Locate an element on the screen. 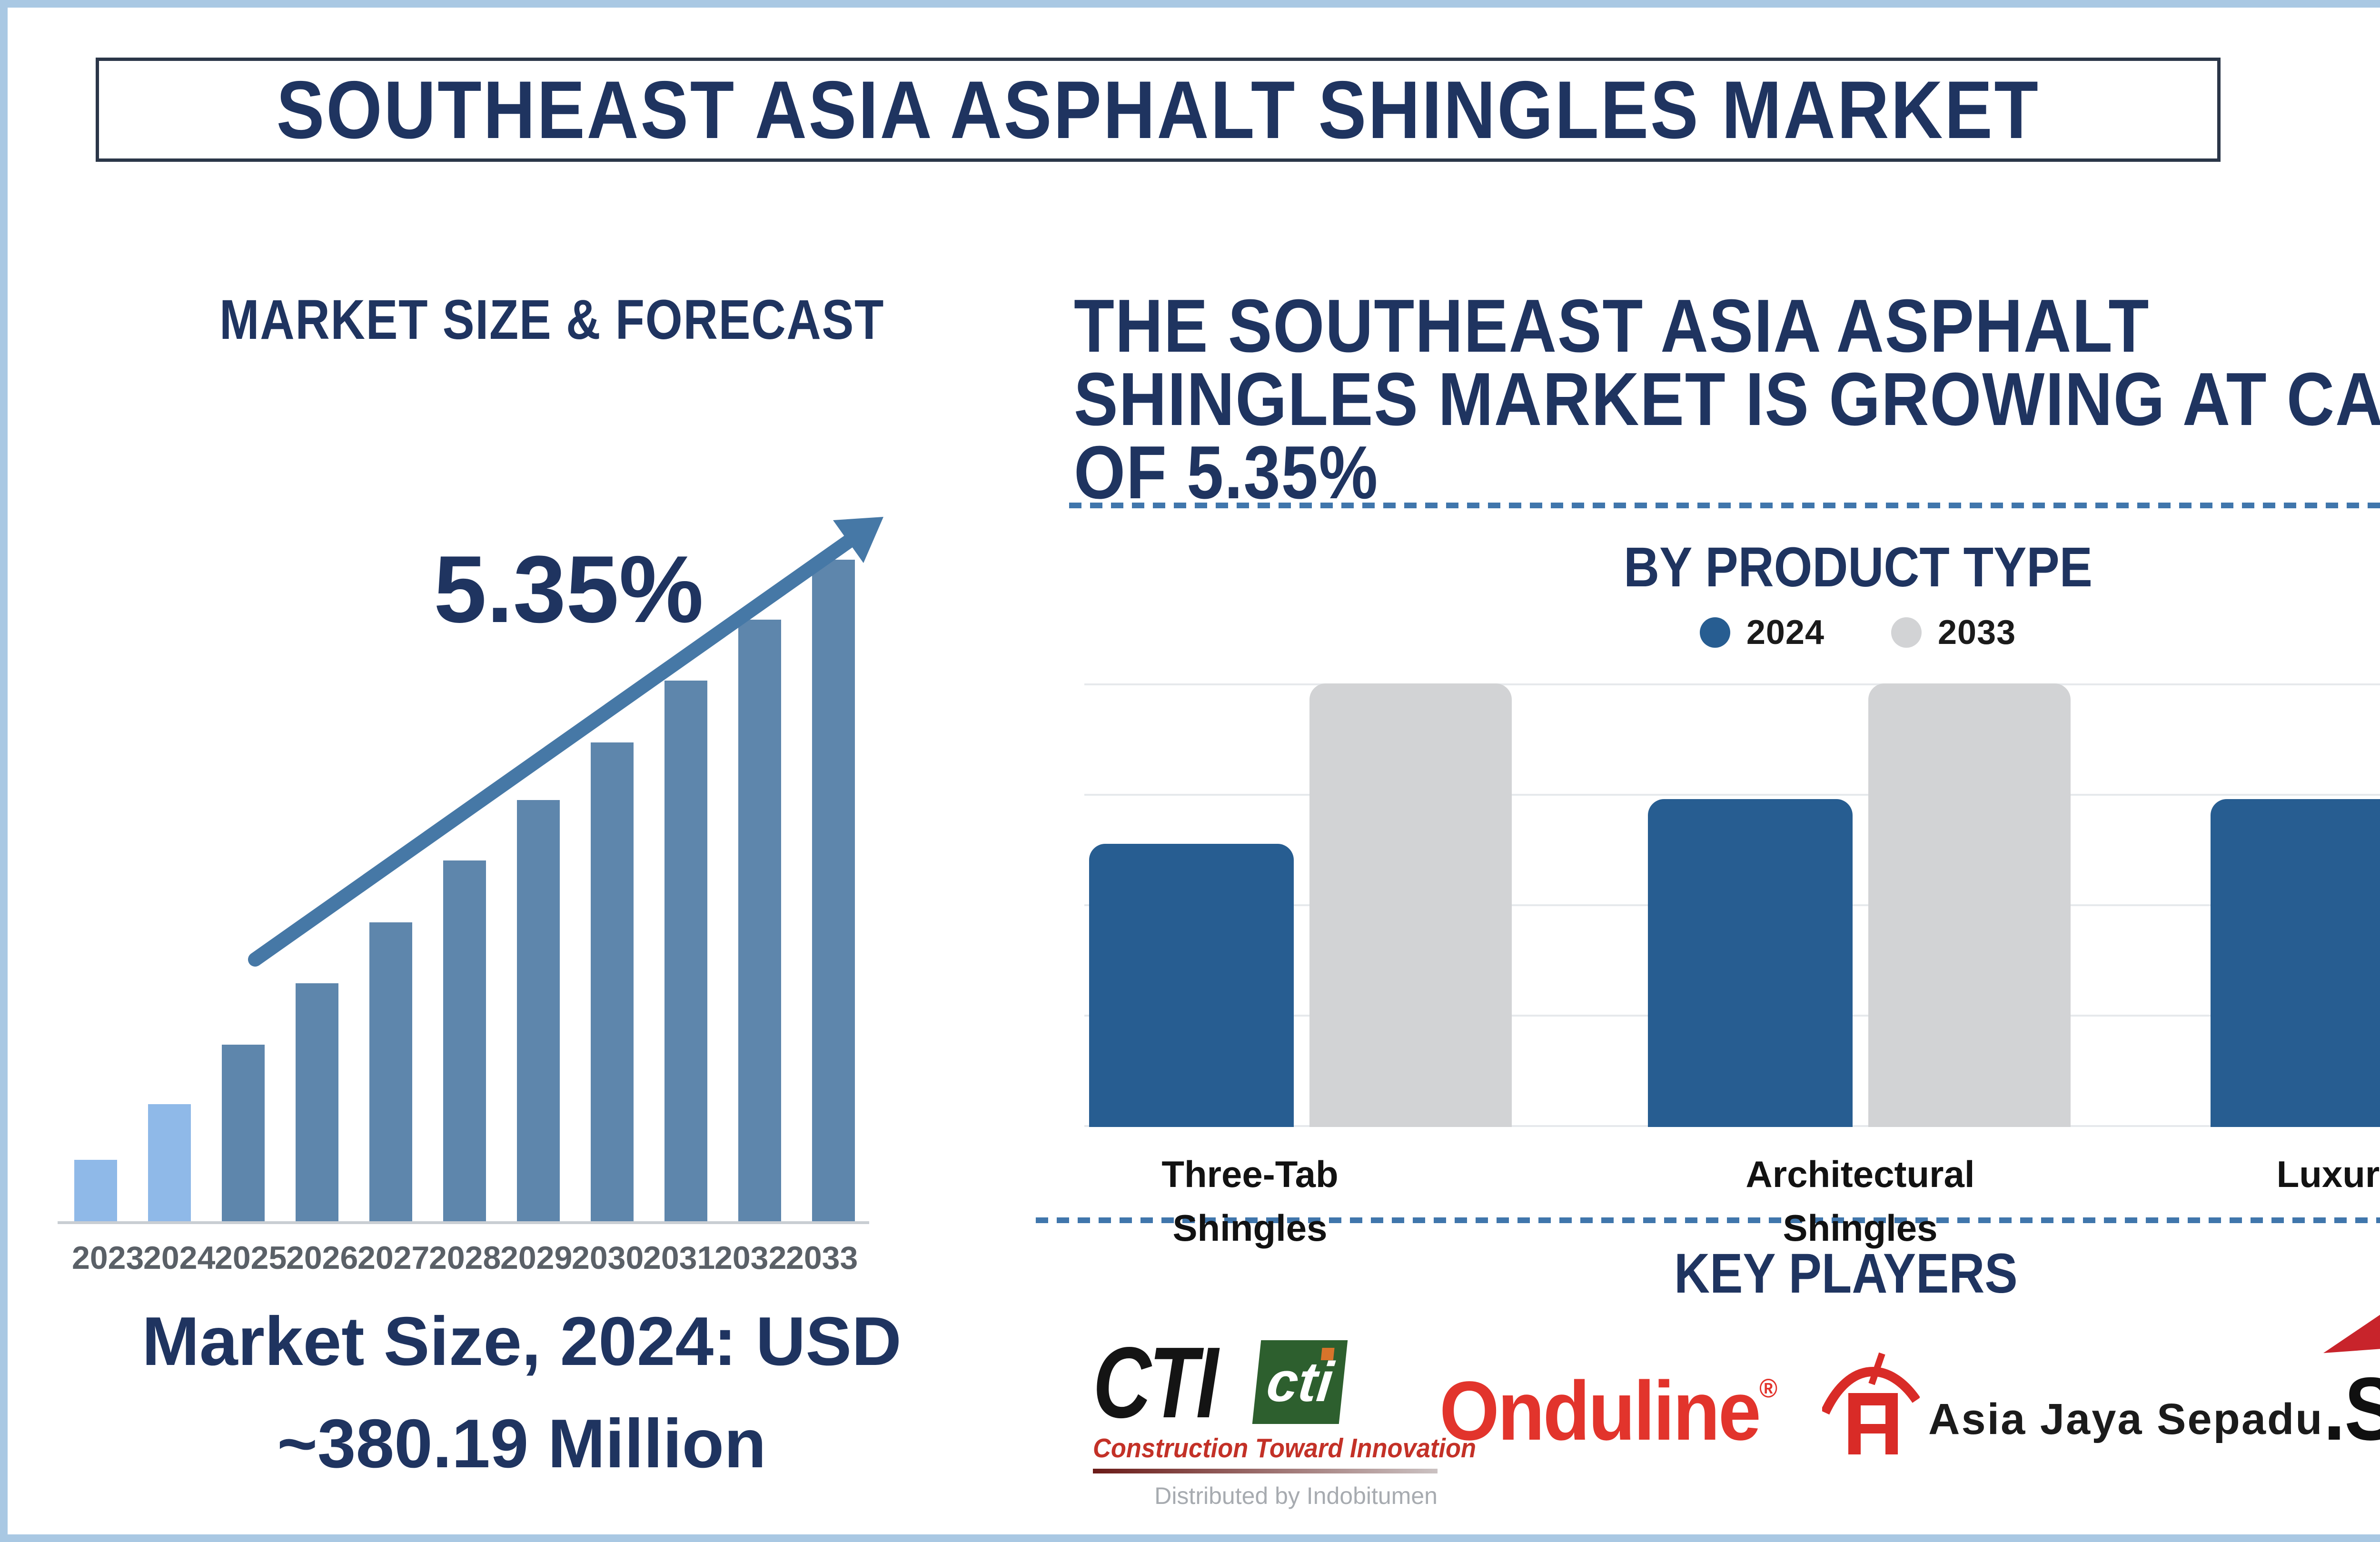 This screenshot has width=2380, height=1542. x-axis-line is located at coordinates (463, 1222).